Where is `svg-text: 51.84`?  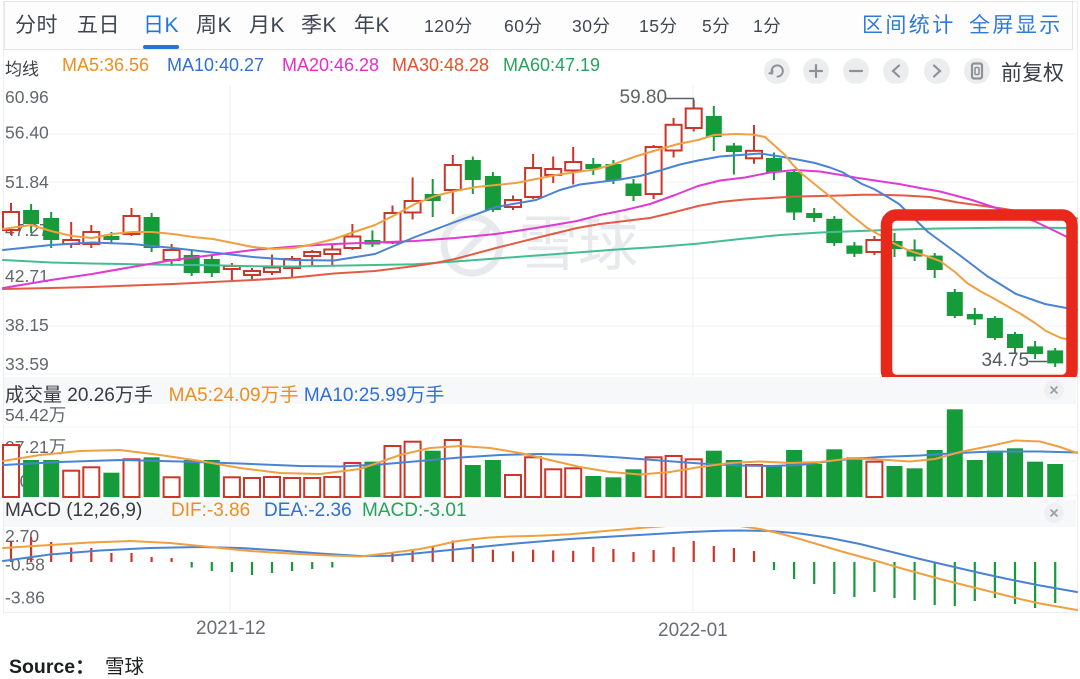
svg-text: 51.84 is located at coordinates (27, 182).